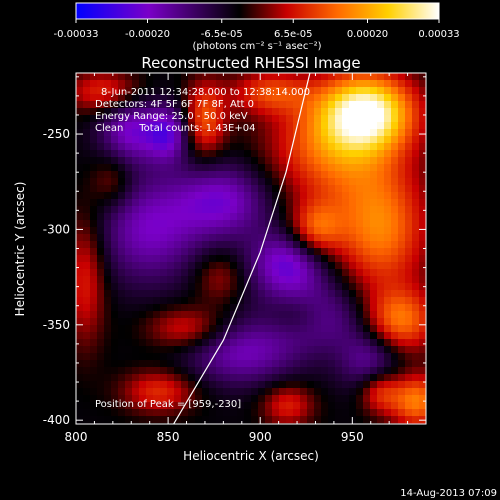  Describe the element at coordinates (438, 34) in the screenshot. I see `colorbar-tick-label: 0.00033` at that location.